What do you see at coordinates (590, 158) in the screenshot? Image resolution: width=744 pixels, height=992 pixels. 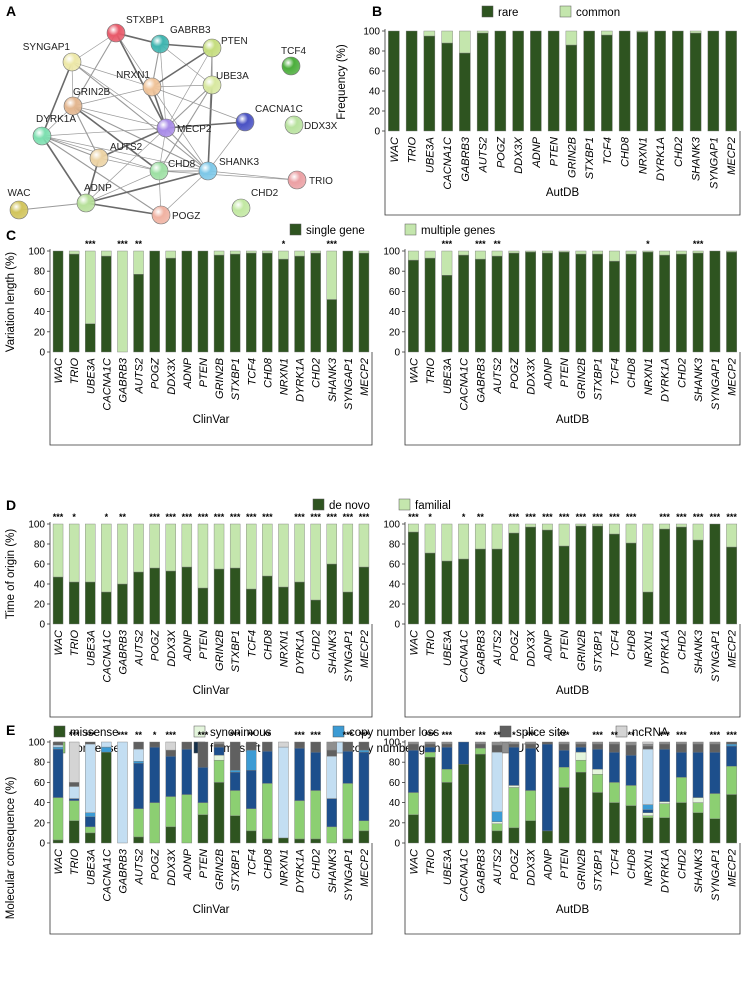 I see `category-label-stxbp1: STXBP1` at bounding box center [590, 158].